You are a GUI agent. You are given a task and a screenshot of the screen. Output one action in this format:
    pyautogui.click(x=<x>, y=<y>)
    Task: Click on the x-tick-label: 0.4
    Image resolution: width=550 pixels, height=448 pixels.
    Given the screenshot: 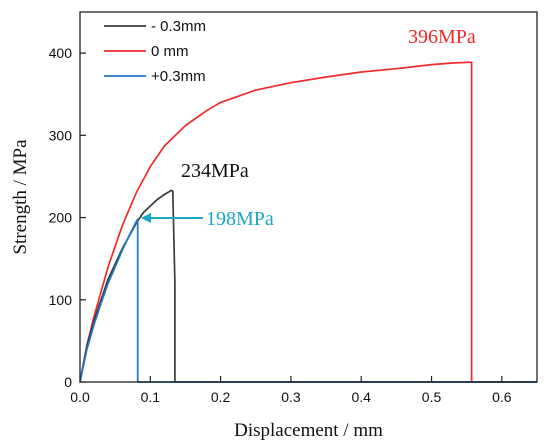 What is the action you would take?
    pyautogui.click(x=361, y=397)
    